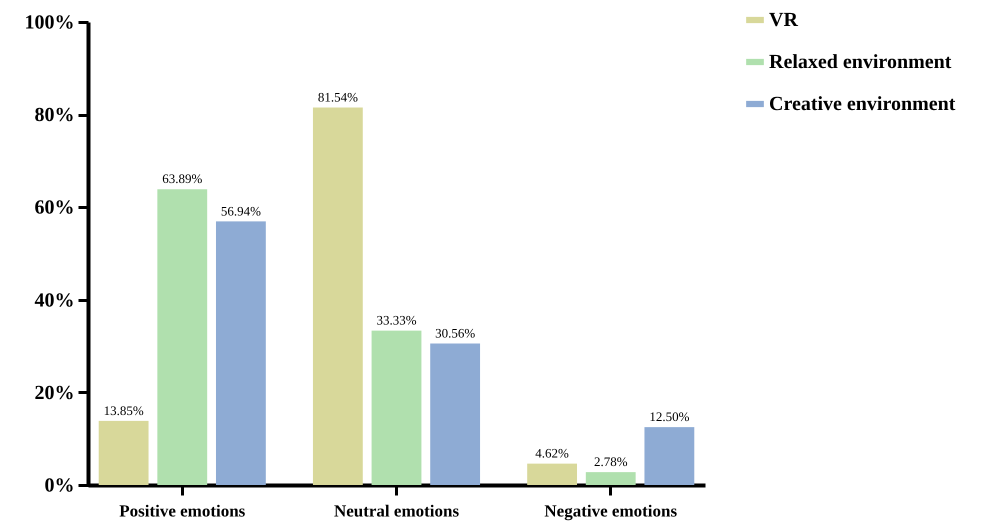 Image resolution: width=1000 pixels, height=531 pixels. I want to click on y-tick-label: 0%, so click(59, 485).